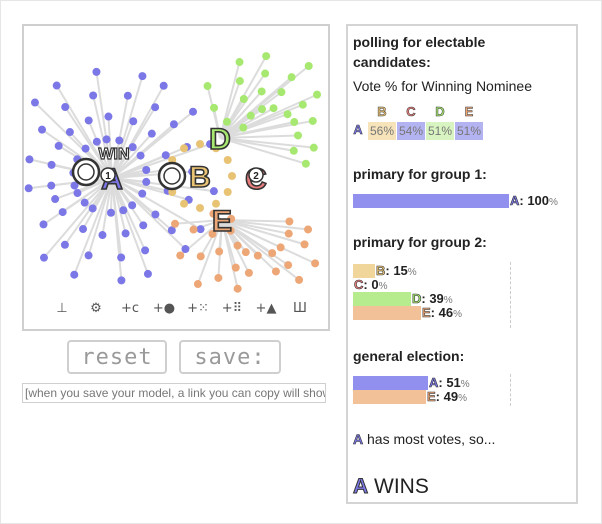  Describe the element at coordinates (96, 308) in the screenshot. I see `gear-icon: ⚙` at that location.